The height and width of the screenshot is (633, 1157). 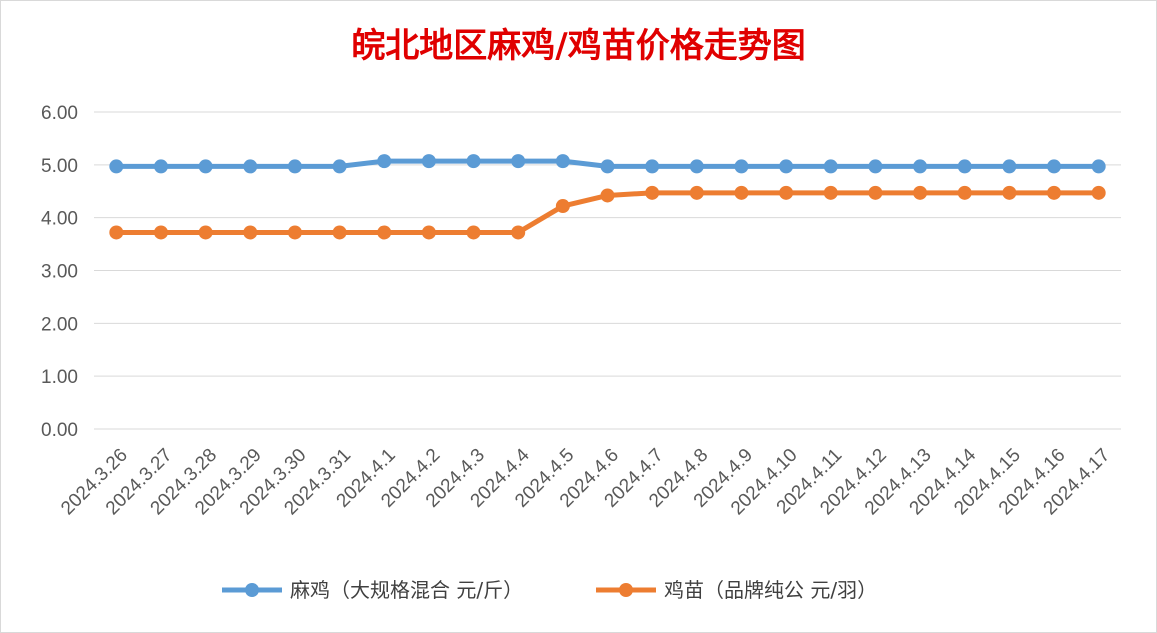 What do you see at coordinates (59, 166) in the screenshot?
I see `y-tick-label: 5.00` at bounding box center [59, 166].